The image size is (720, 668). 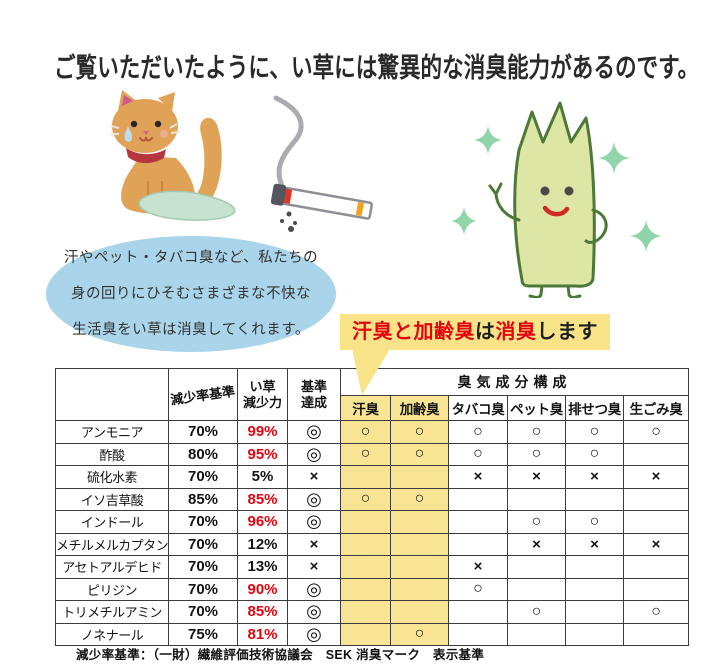 What do you see at coordinates (112, 567) in the screenshot?
I see `substance-name: アセトアルデヒド` at bounding box center [112, 567].